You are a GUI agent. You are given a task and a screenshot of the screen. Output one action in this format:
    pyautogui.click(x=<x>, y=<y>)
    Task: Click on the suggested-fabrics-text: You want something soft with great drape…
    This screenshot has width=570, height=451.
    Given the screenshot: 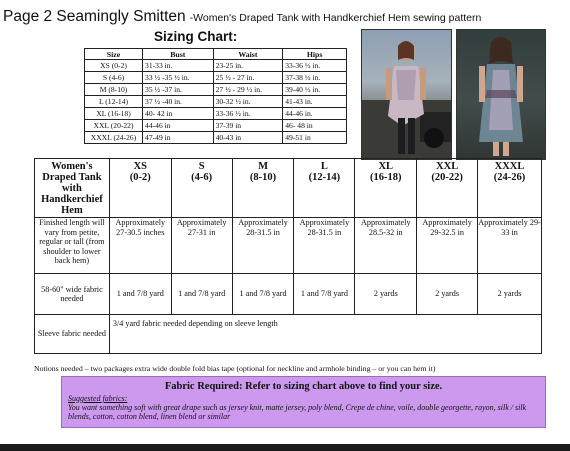 What is the action you would take?
    pyautogui.click(x=297, y=412)
    